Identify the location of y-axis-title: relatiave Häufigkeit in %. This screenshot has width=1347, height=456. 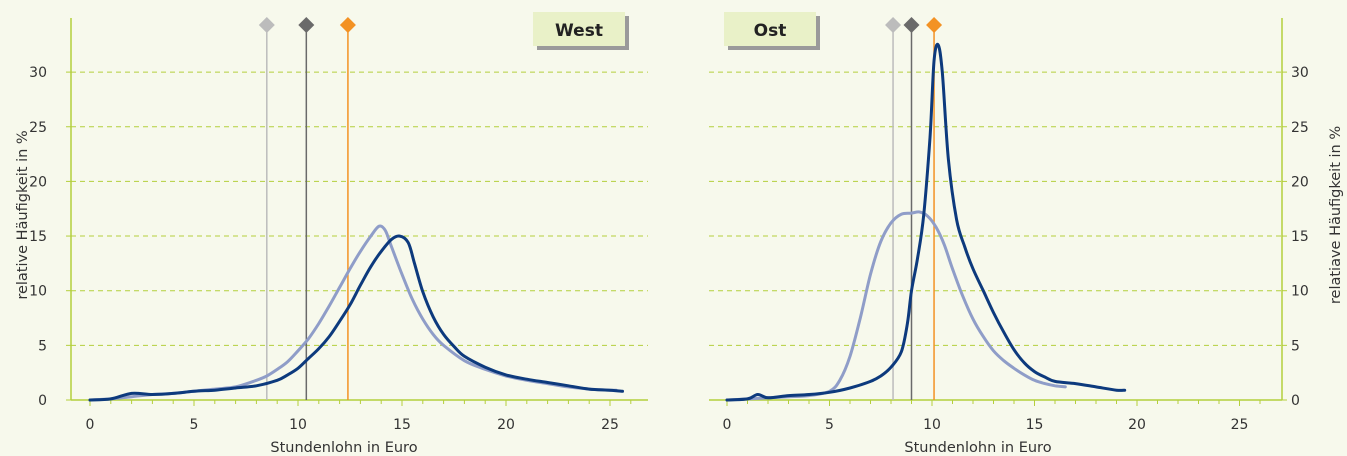
(1336, 215).